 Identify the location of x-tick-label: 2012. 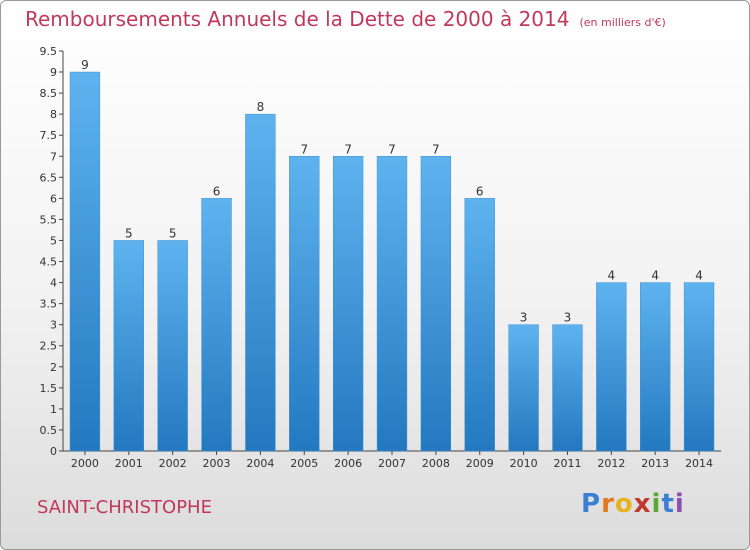
(611, 463).